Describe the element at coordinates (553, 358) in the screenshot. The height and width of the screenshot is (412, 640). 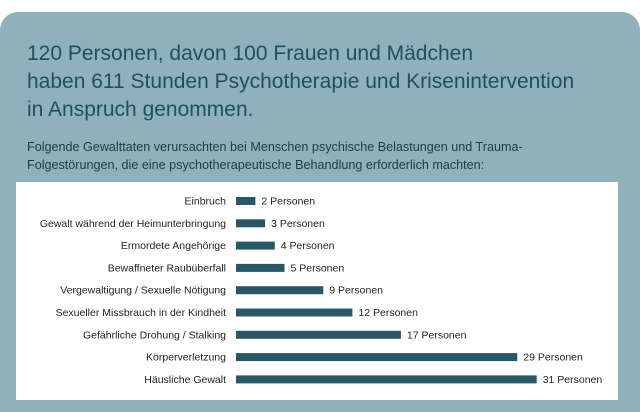
I see `value-label: 29 Personen` at that location.